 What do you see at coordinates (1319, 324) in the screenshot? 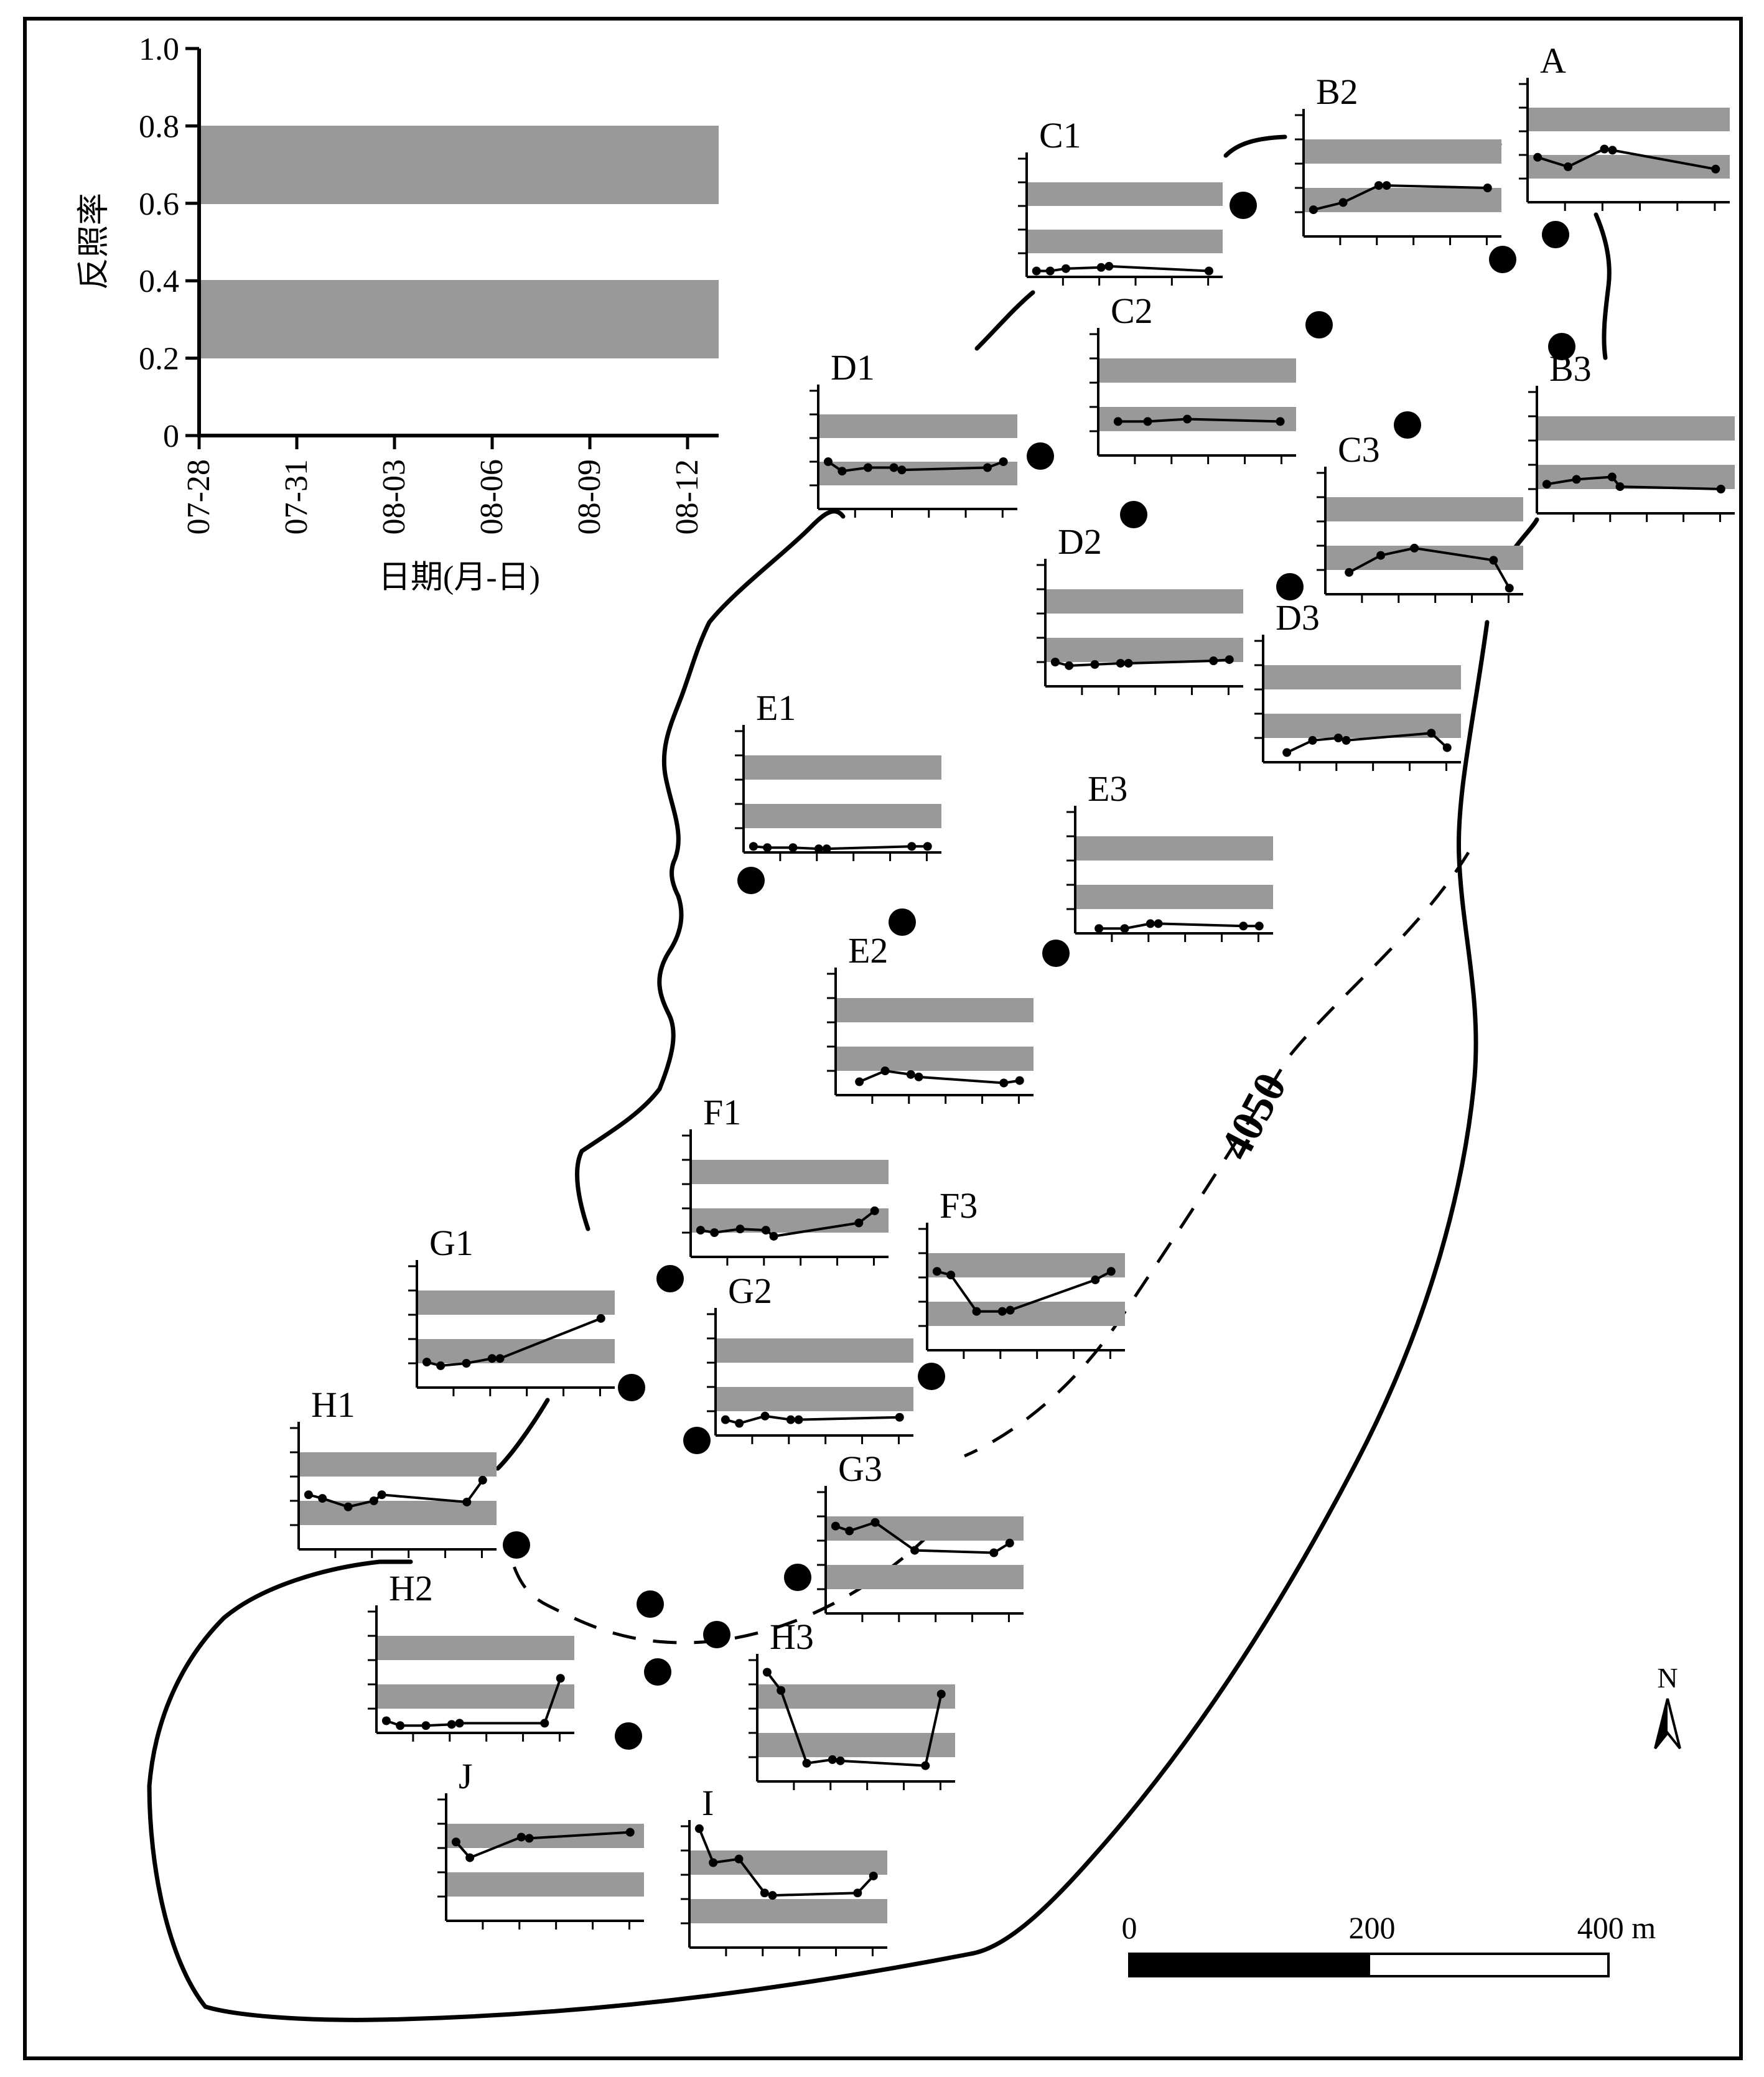
I see `sample-point-c2` at bounding box center [1319, 324].